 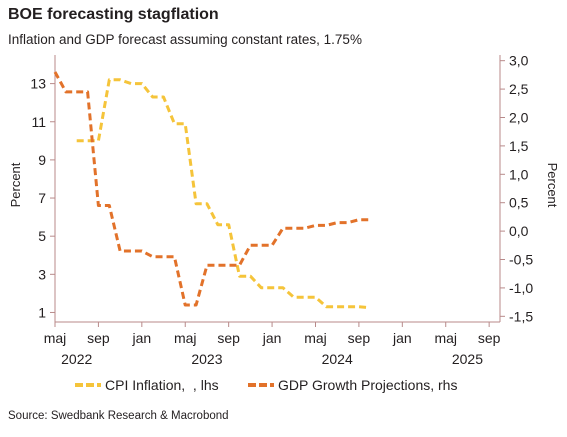 I want to click on y-tick-label-left: 9, so click(x=42, y=160).